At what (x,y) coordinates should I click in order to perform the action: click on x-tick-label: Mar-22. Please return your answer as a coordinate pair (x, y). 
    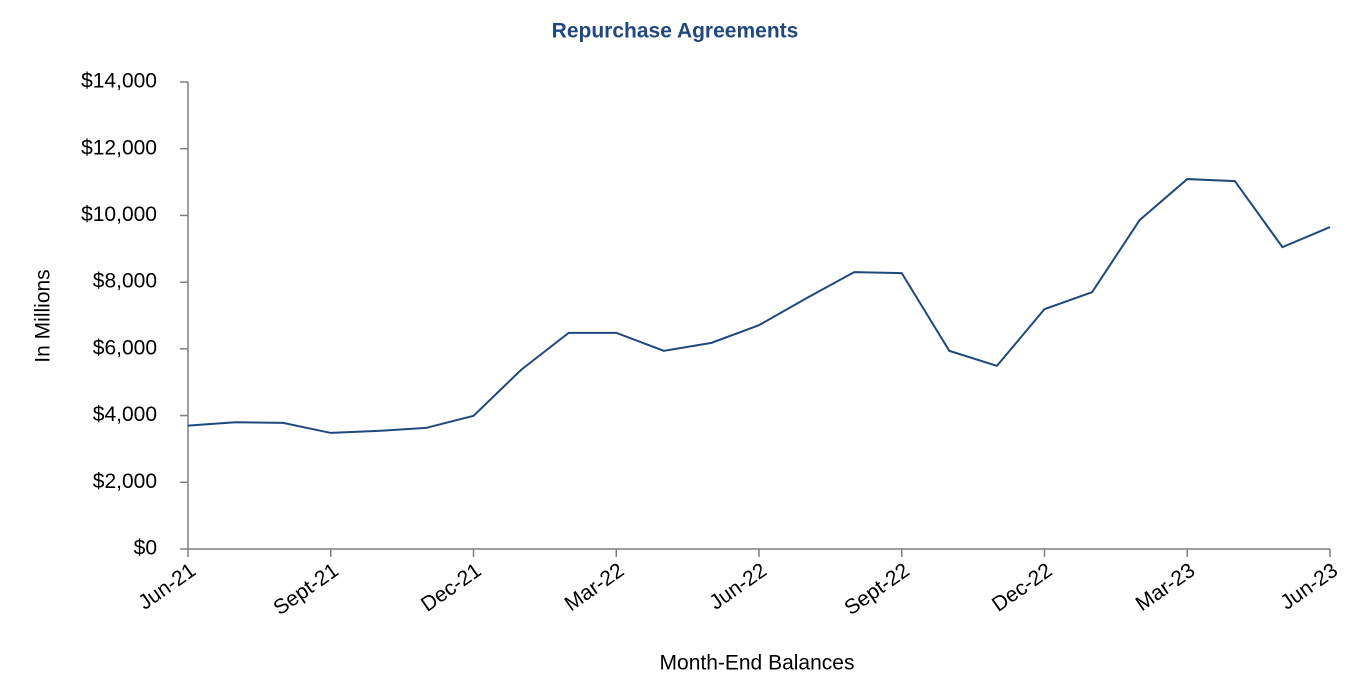
    Looking at the image, I should click on (595, 587).